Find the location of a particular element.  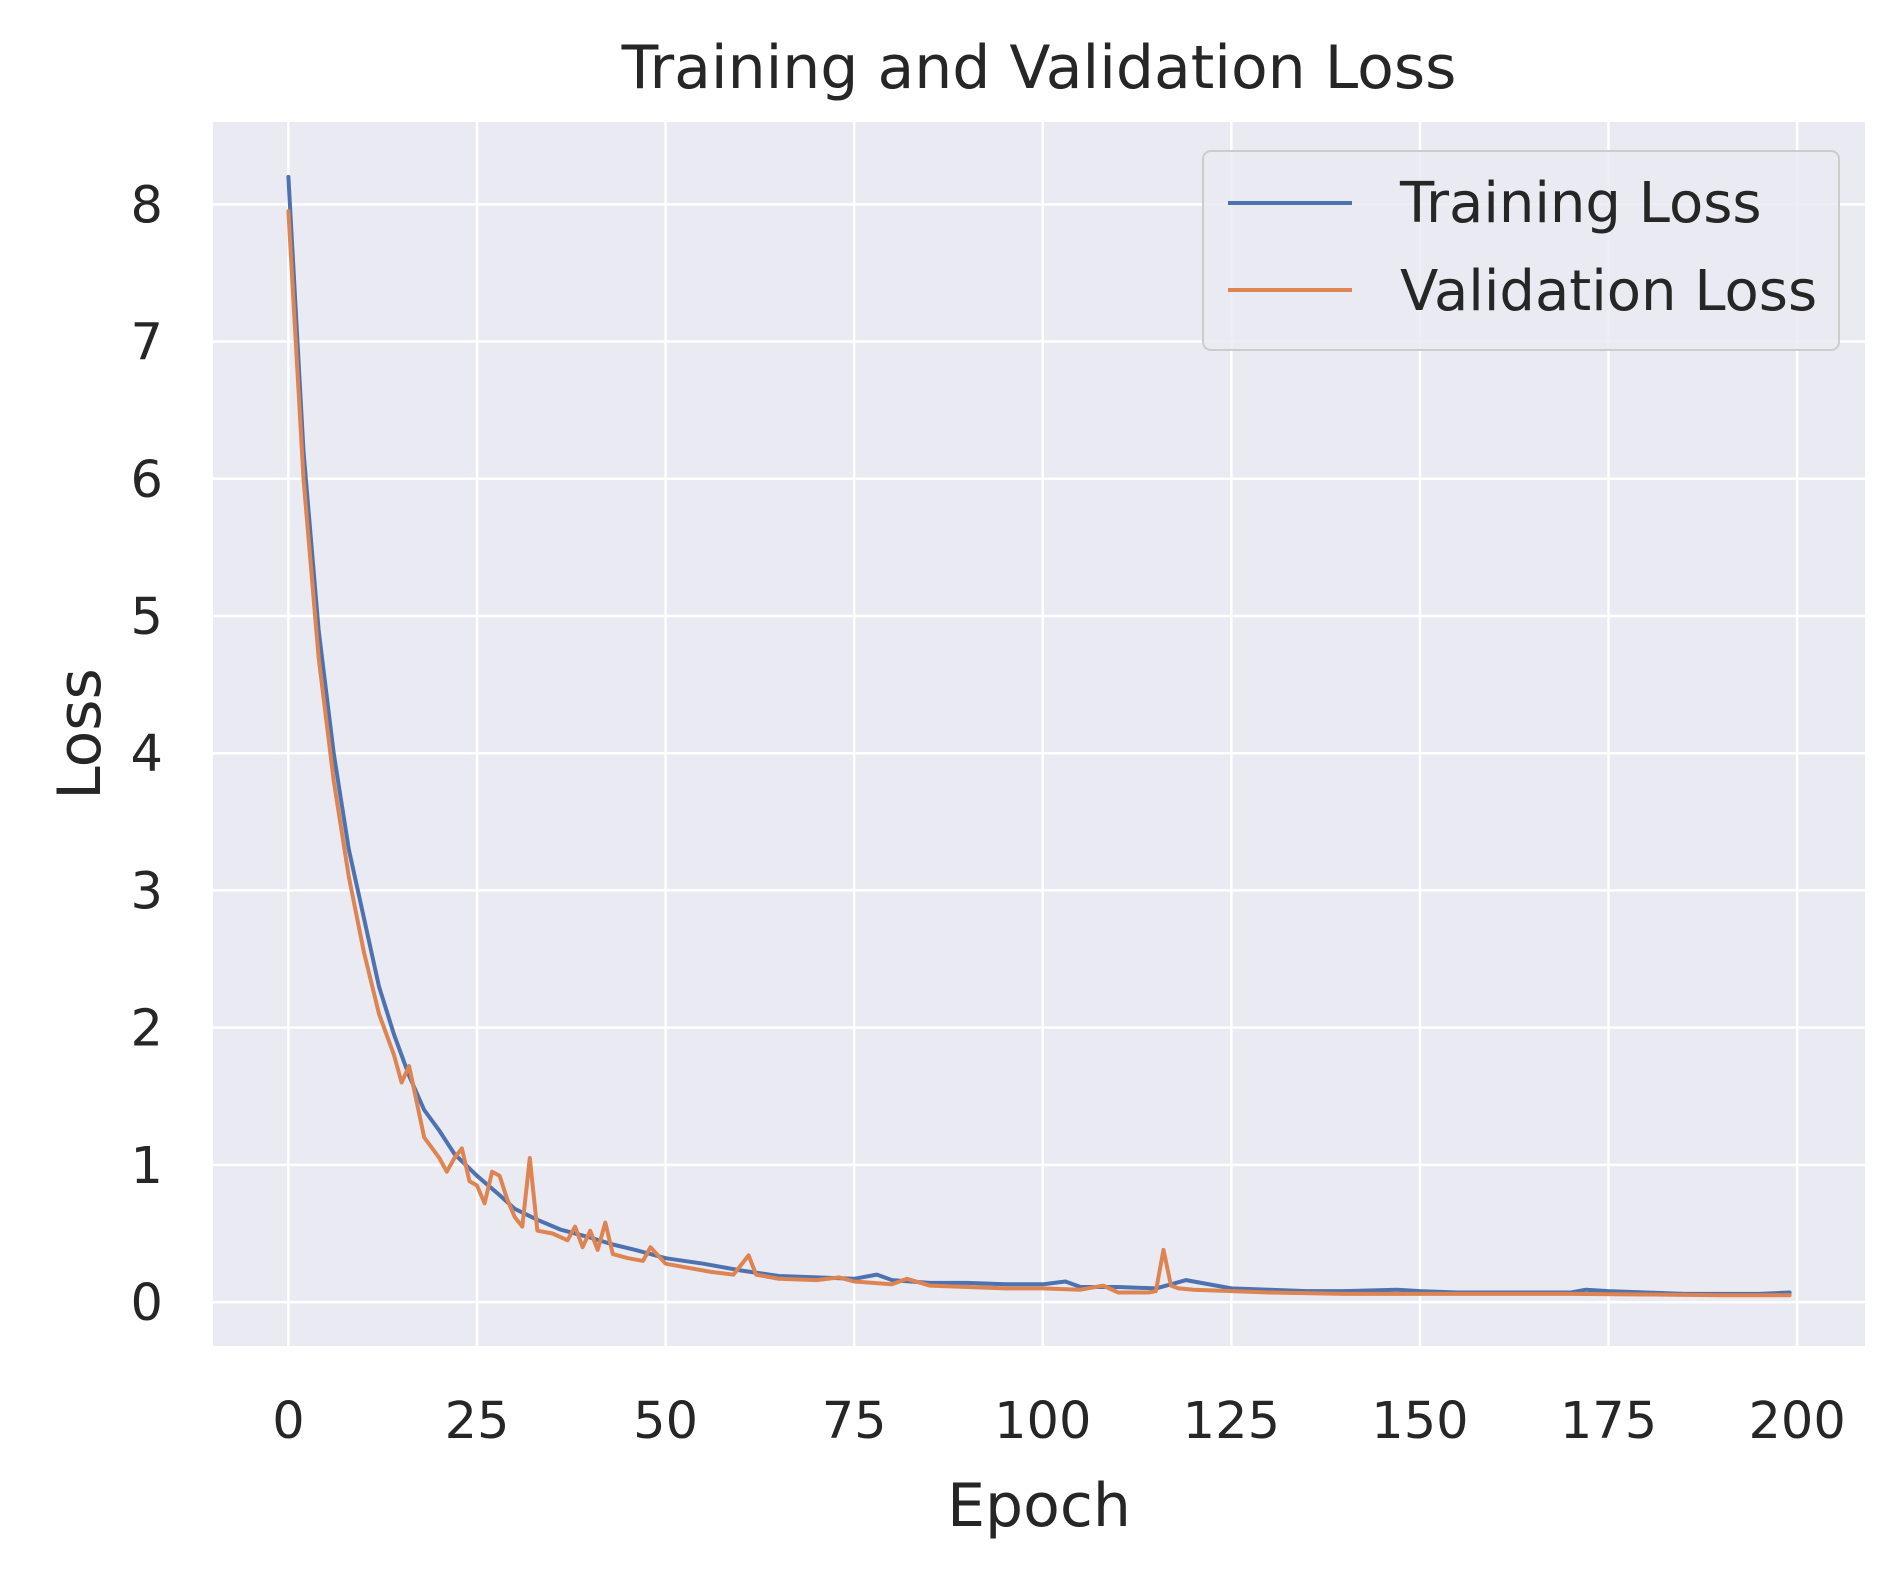

y-tick-labels: 0 1 2 3 4 5 6 7 8 is located at coordinates (147, 754).